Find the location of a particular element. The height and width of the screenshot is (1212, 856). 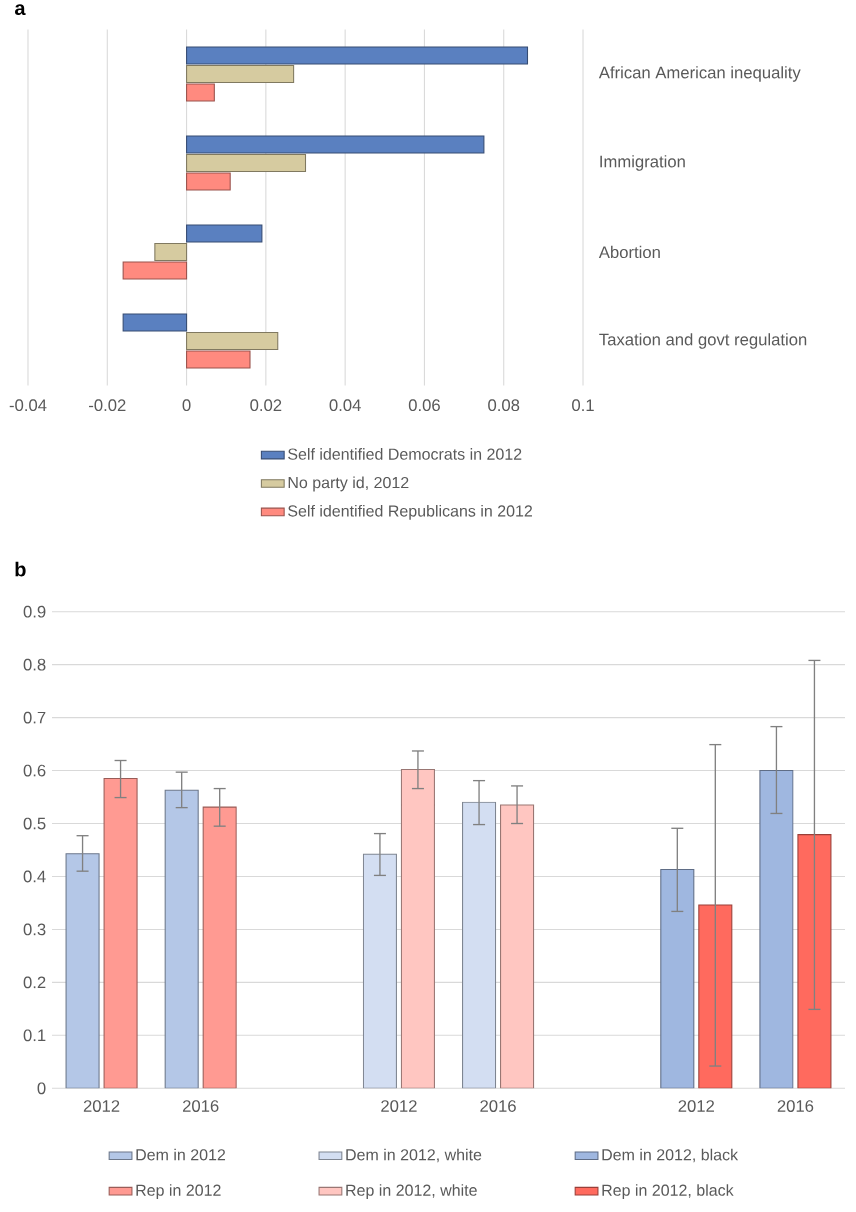

y-tick-label: 0.4 is located at coordinates (34, 876).